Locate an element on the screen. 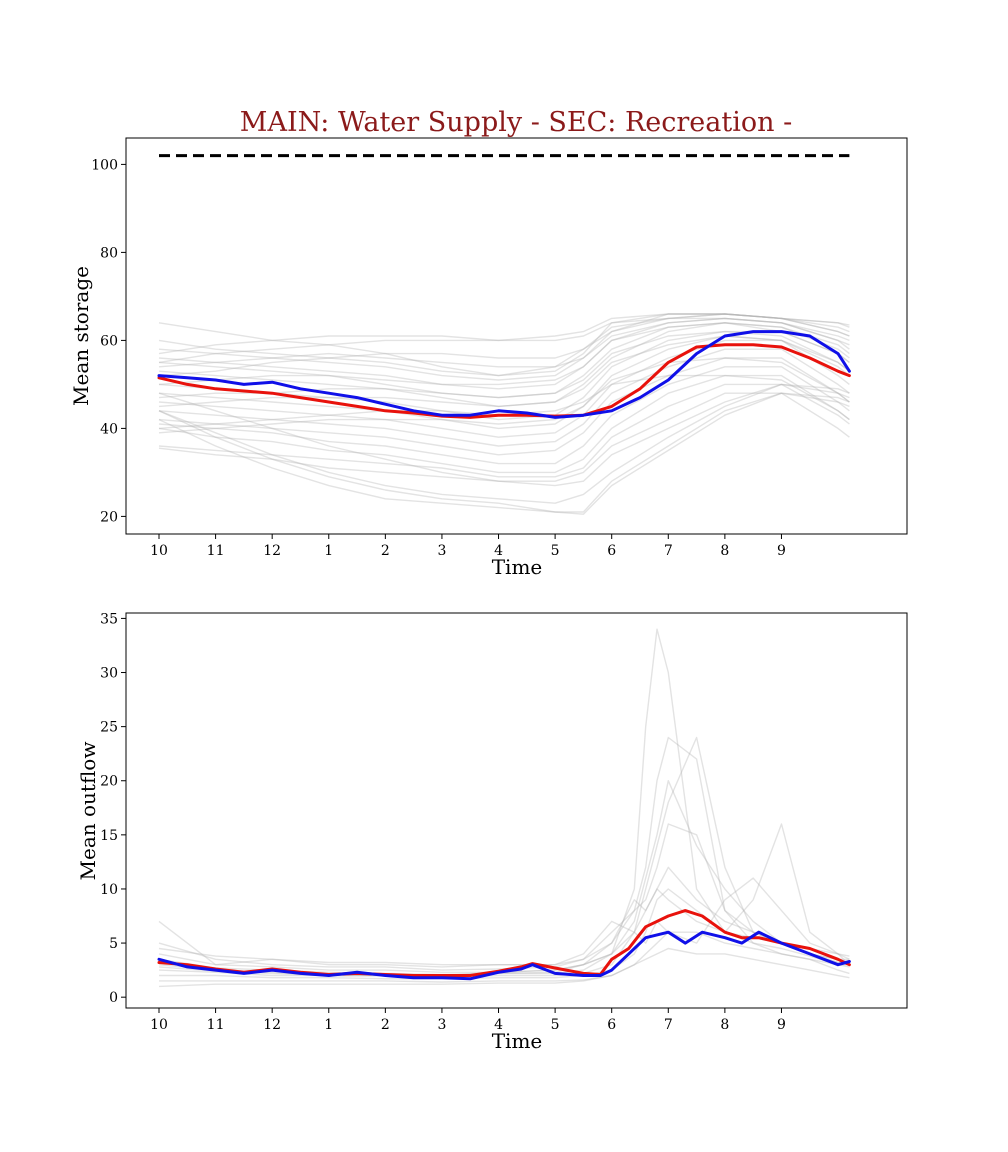 The height and width of the screenshot is (1152, 1008). storage-series-line-blue is located at coordinates (504, 374).